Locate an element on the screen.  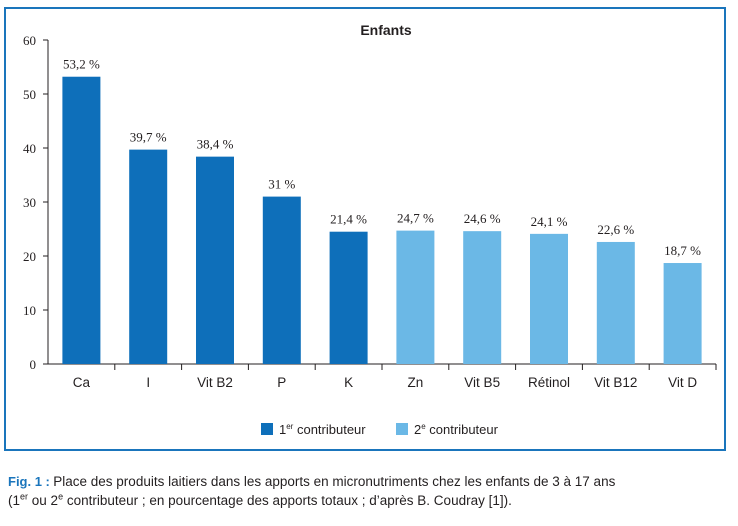
bar-vit-b12 is located at coordinates (615, 302).